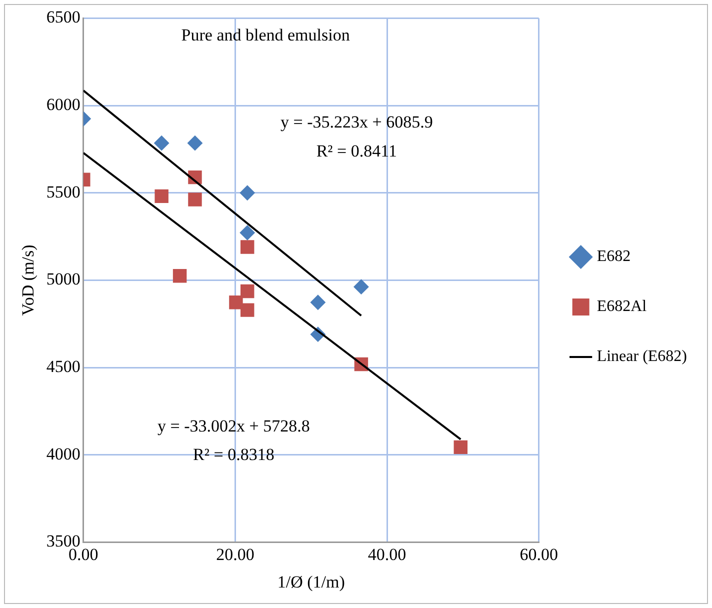 This screenshot has width=712, height=608. What do you see at coordinates (539, 554) in the screenshot?
I see `x-tick-label: 60.00` at bounding box center [539, 554].